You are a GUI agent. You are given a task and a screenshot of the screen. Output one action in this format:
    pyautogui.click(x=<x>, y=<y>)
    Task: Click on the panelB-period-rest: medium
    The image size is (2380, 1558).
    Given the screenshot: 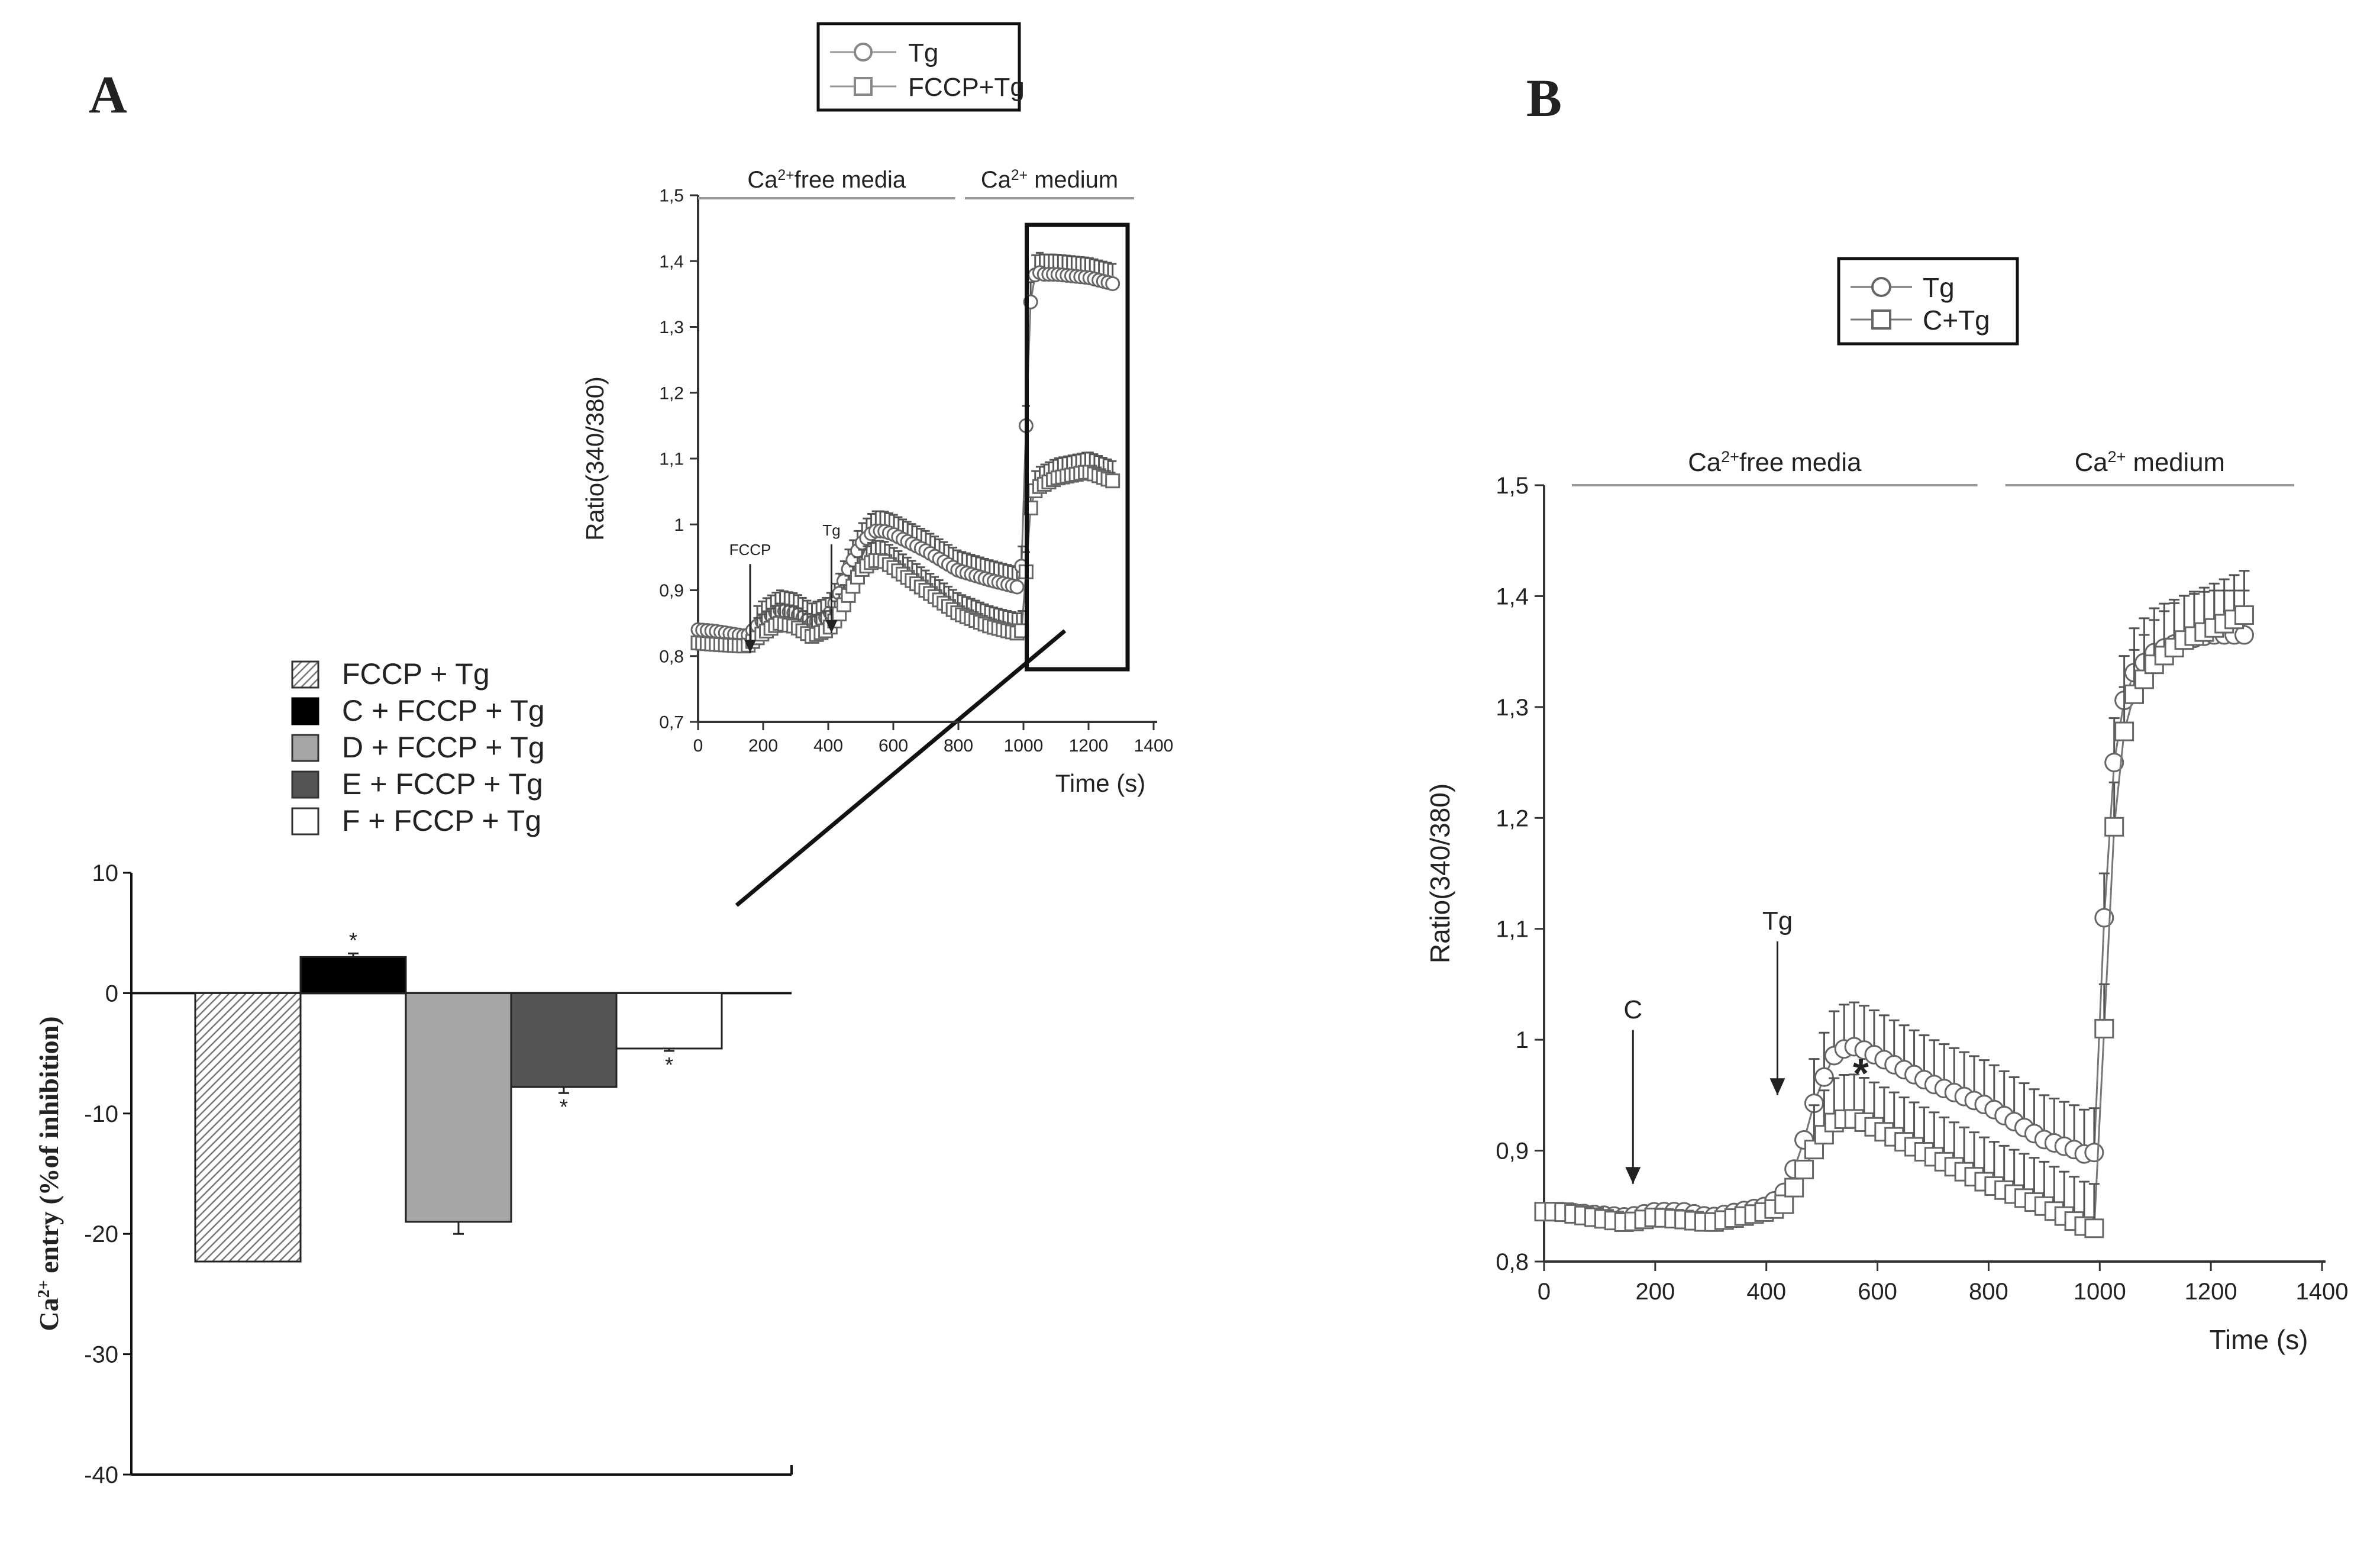 What is the action you would take?
    pyautogui.click(x=2175, y=463)
    